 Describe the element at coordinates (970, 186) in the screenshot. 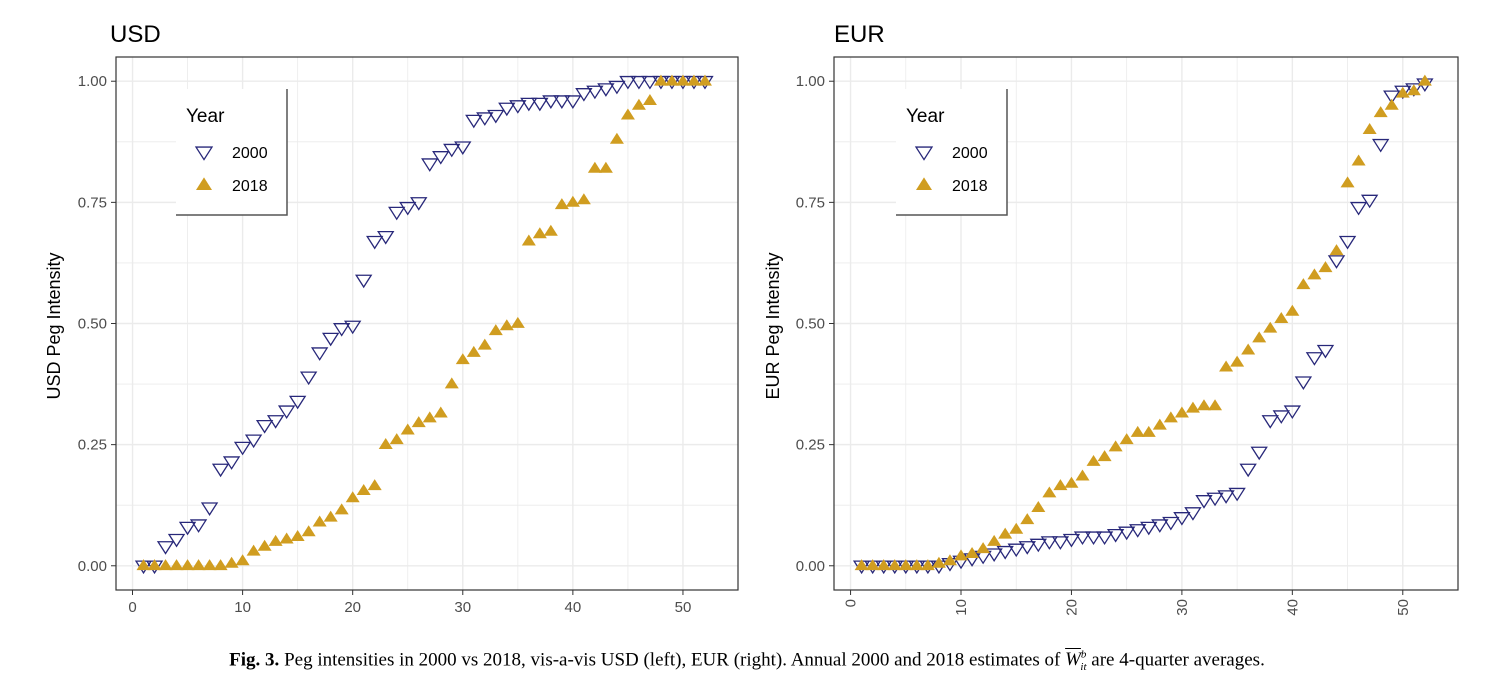

I see `eur-legend-label-2018: 2018` at that location.